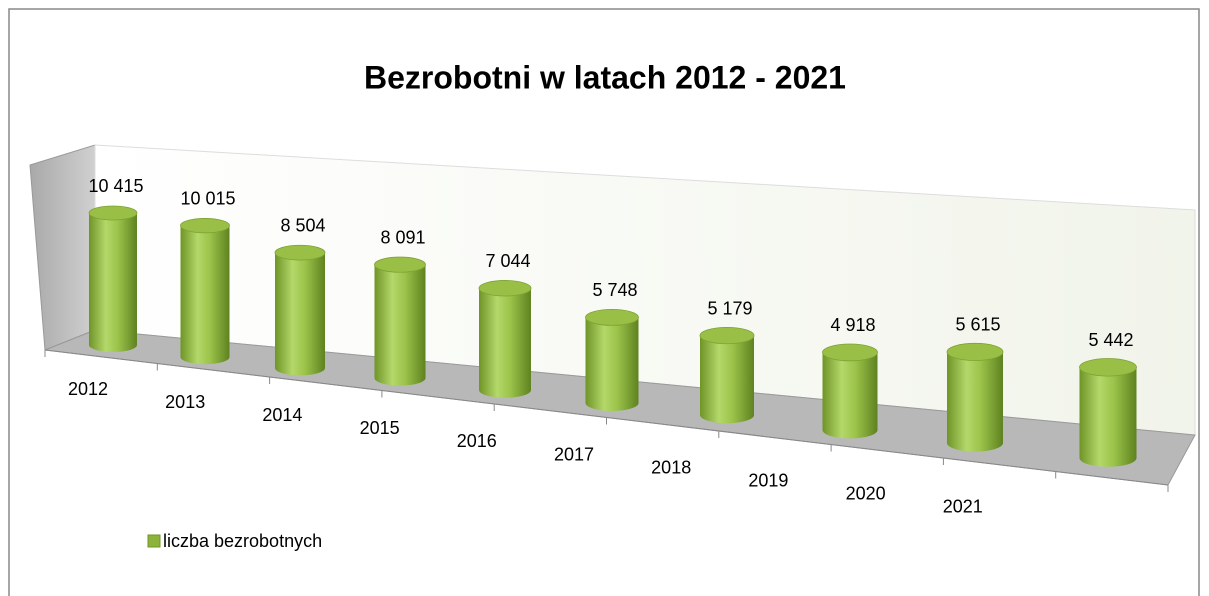 This screenshot has width=1209, height=596. I want to click on x-tick-label: 2018, so click(671, 467).